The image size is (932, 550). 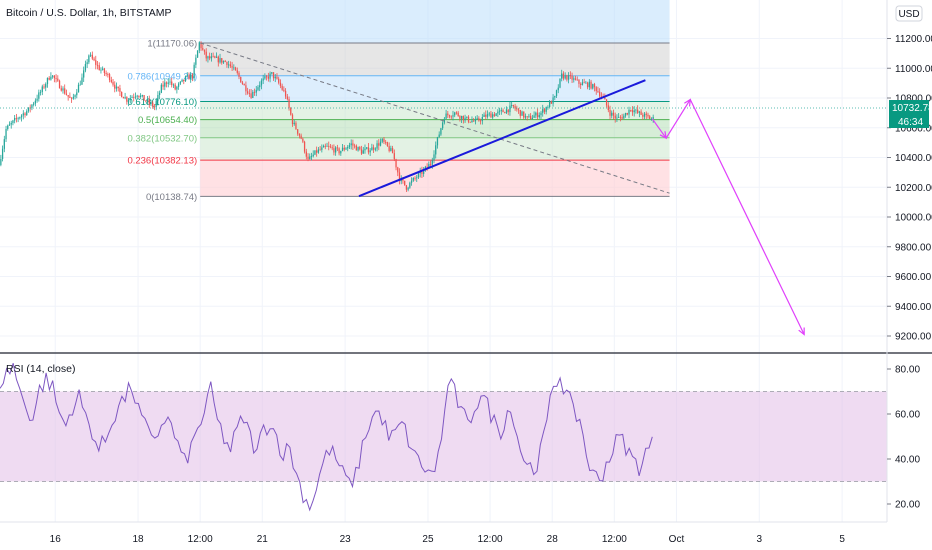 What do you see at coordinates (907, 505) in the screenshot?
I see `rsi-y-tick-label: 20.00` at bounding box center [907, 505].